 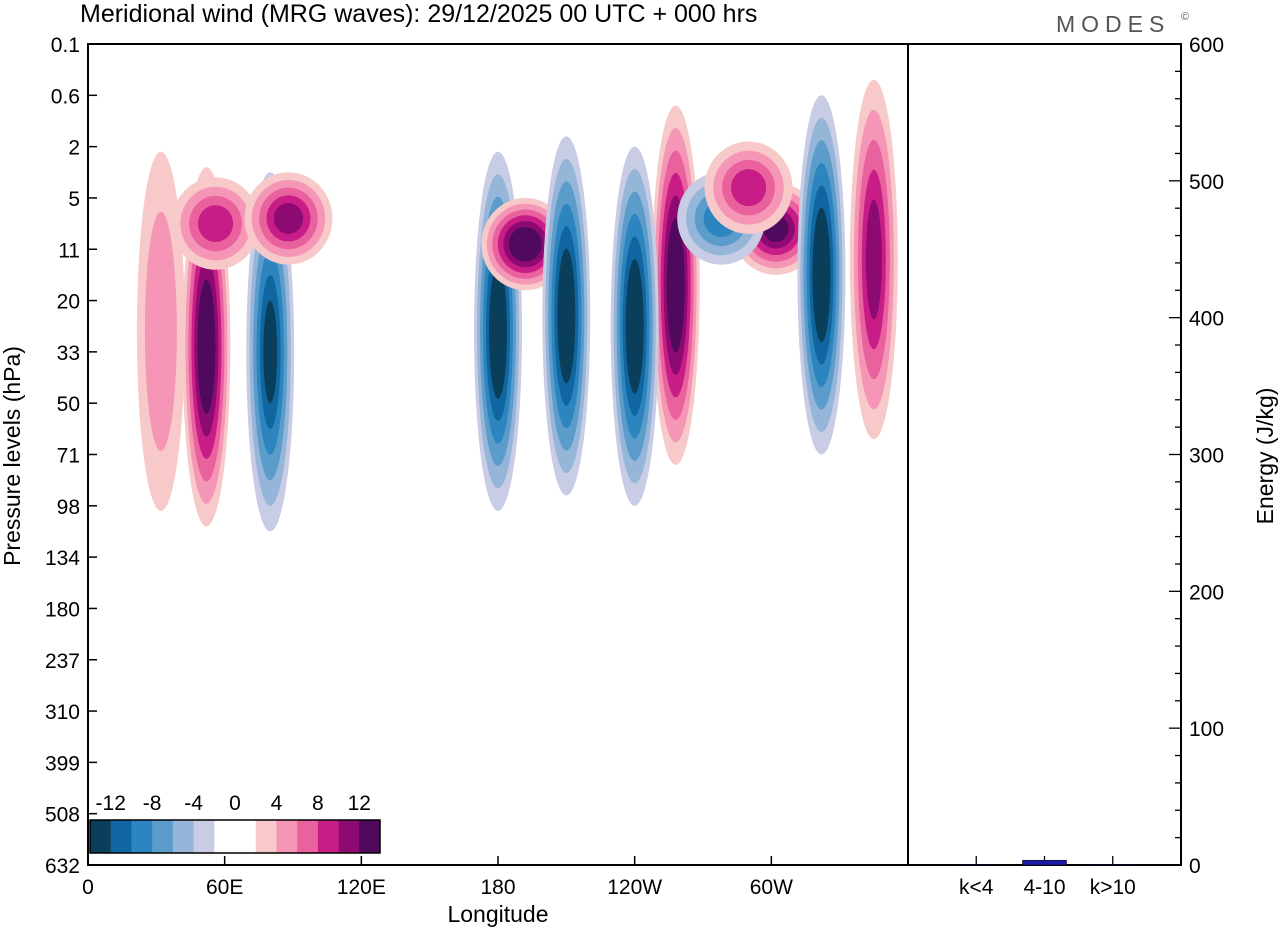 What do you see at coordinates (976, 887) in the screenshot?
I see `energy-category-label: k<4` at bounding box center [976, 887].